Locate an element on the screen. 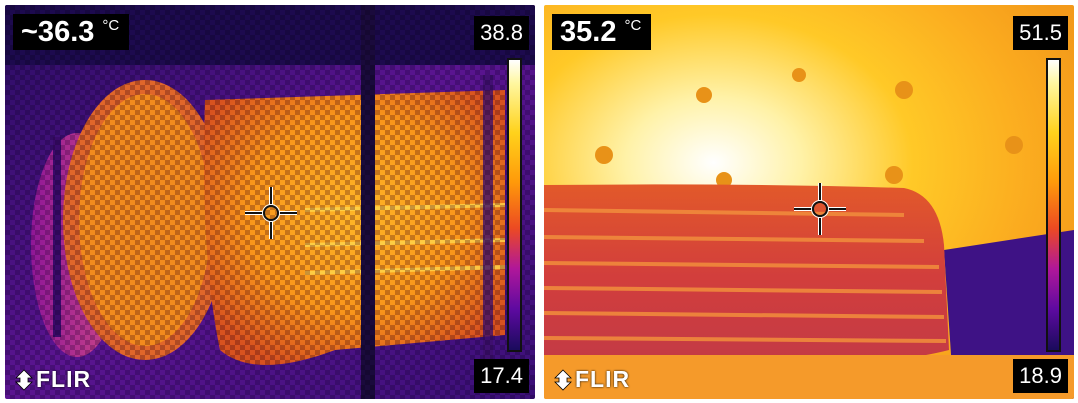  spot-temperature-readout: 35.2 °C is located at coordinates (602, 32).